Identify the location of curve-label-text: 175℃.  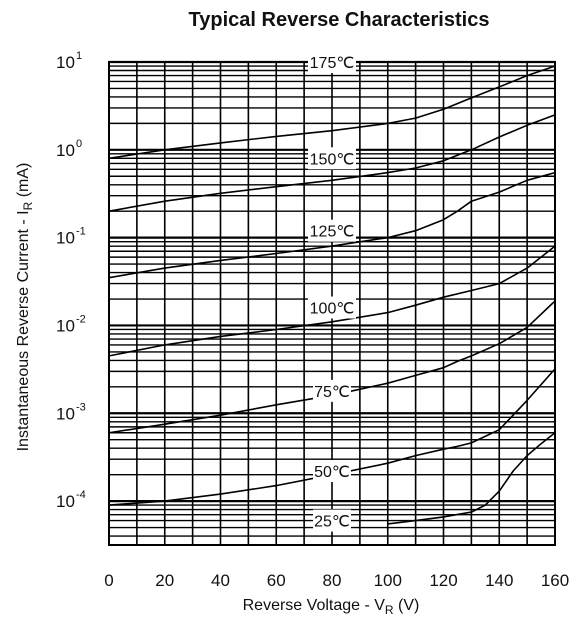
(332, 63).